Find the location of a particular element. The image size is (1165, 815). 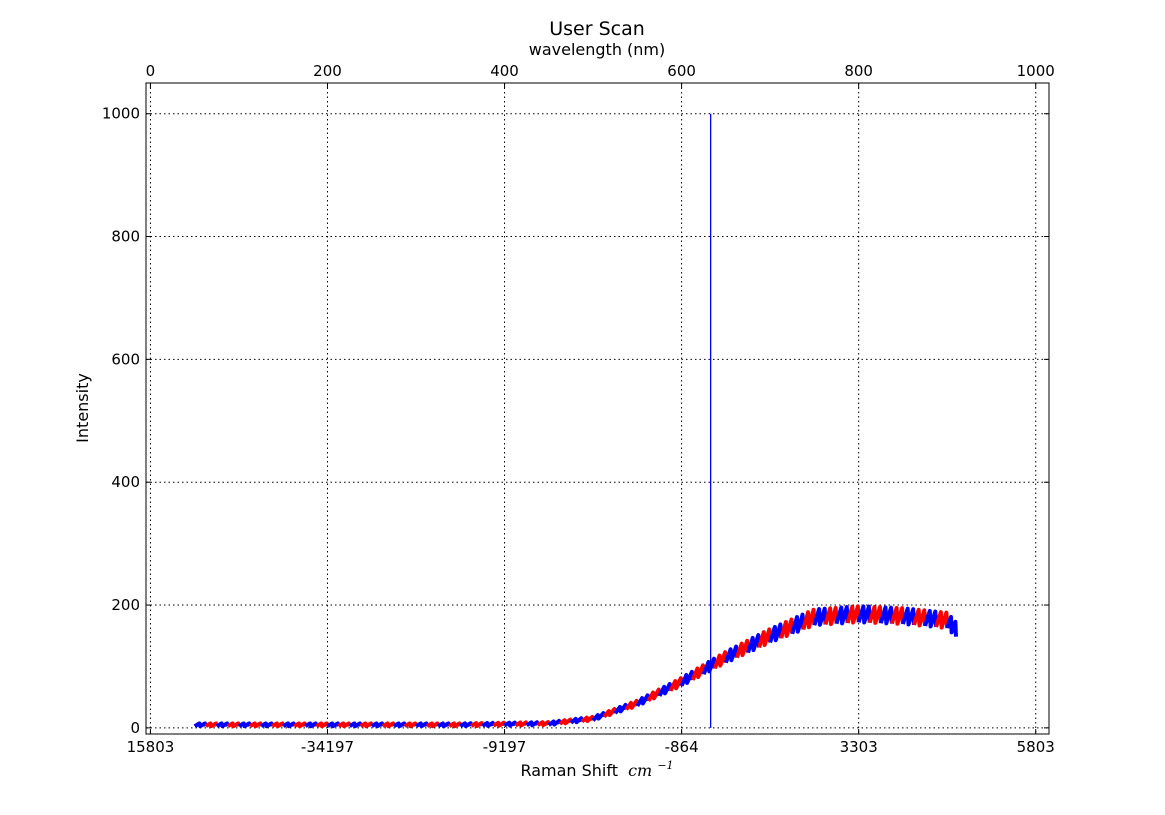

x-axis-title: Raman Shift cm −1 is located at coordinates (596, 769).